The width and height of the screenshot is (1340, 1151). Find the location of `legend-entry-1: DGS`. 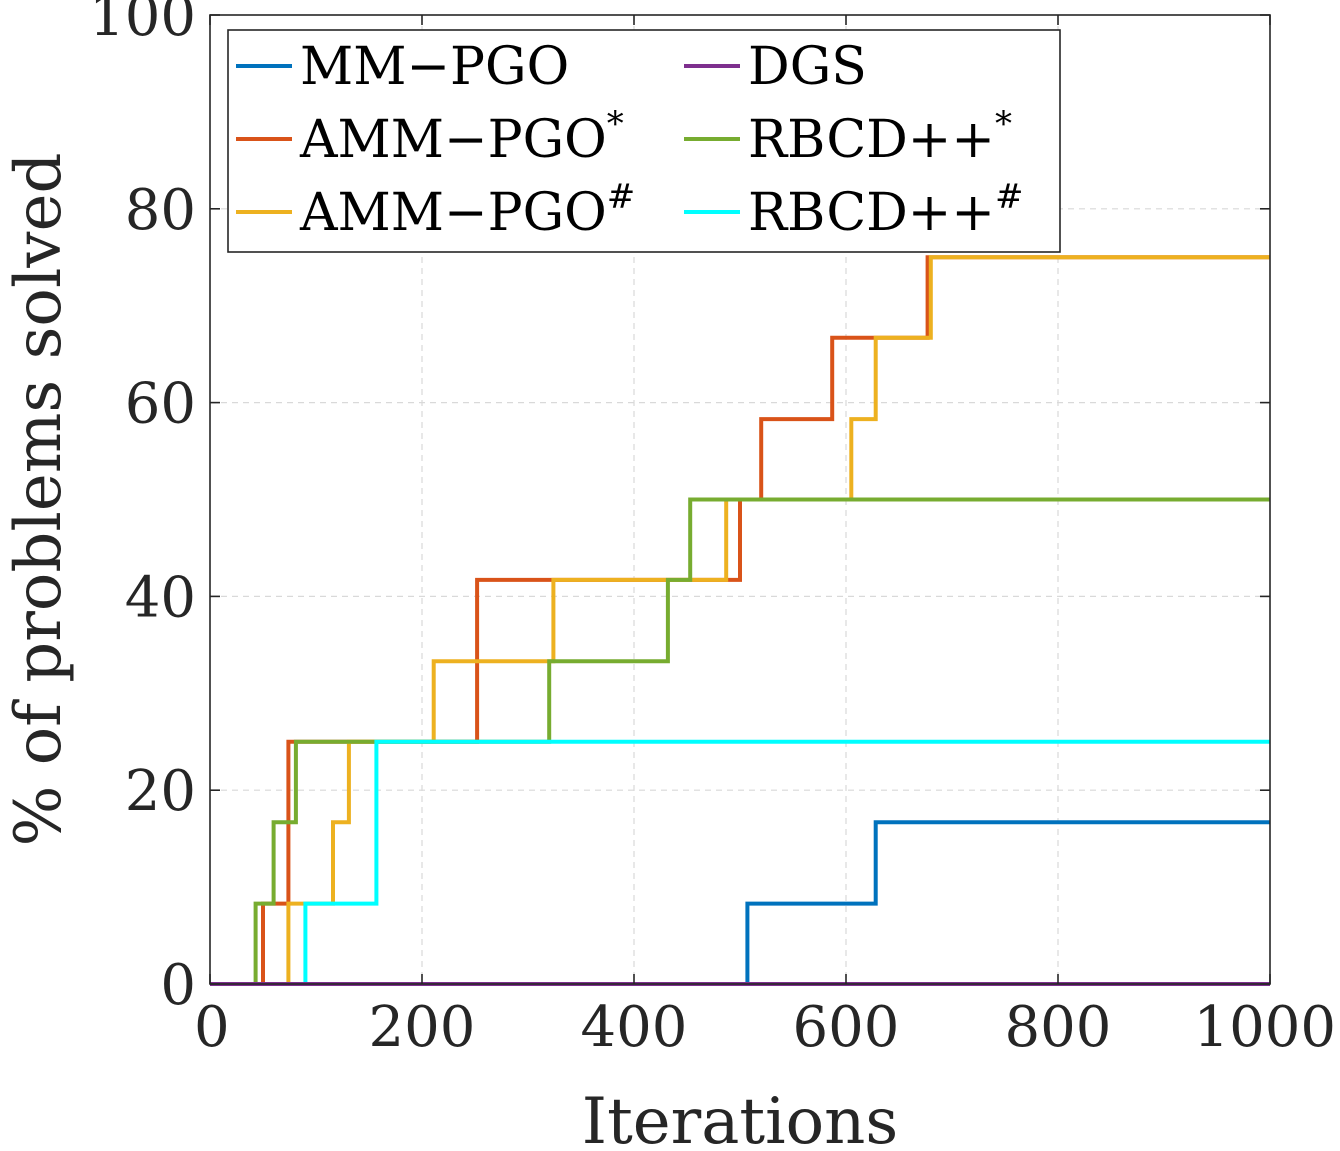

legend-entry-1: DGS is located at coordinates (807, 67).